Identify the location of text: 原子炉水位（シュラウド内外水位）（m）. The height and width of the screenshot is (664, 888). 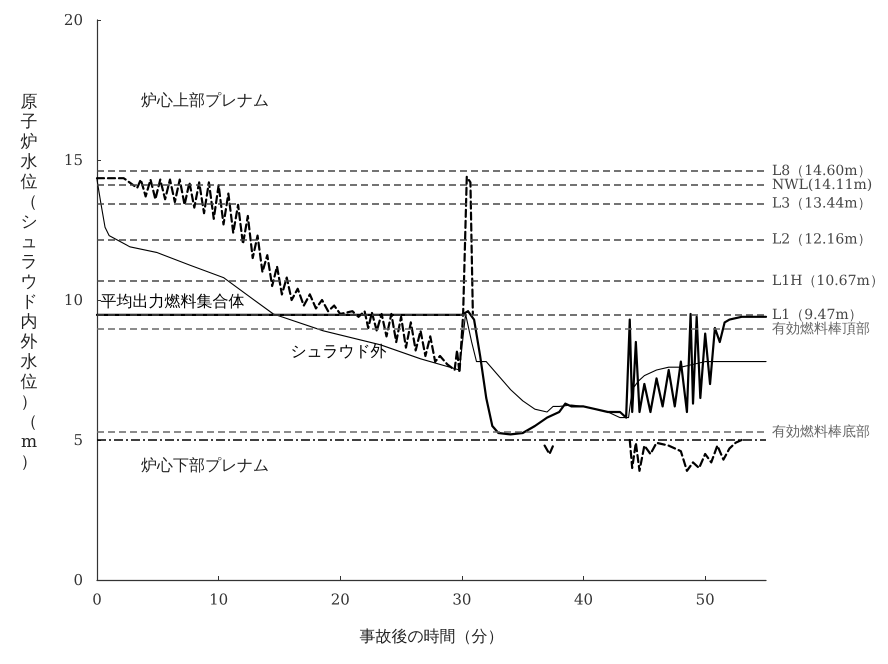
(29, 282).